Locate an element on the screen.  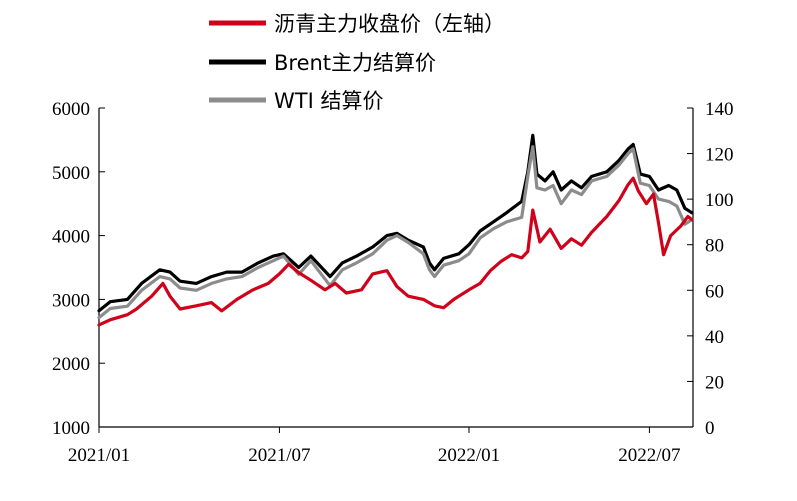
right-tick-label: 80 is located at coordinates (714, 246).